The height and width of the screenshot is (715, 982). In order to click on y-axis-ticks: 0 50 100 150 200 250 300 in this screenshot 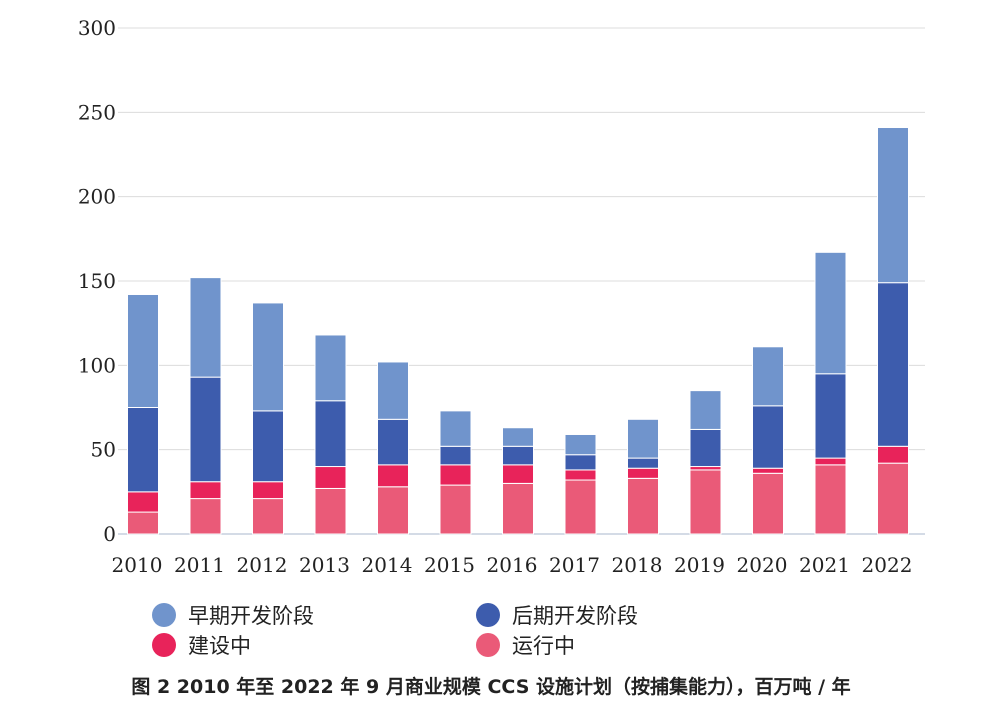, I will do `click(97, 281)`.